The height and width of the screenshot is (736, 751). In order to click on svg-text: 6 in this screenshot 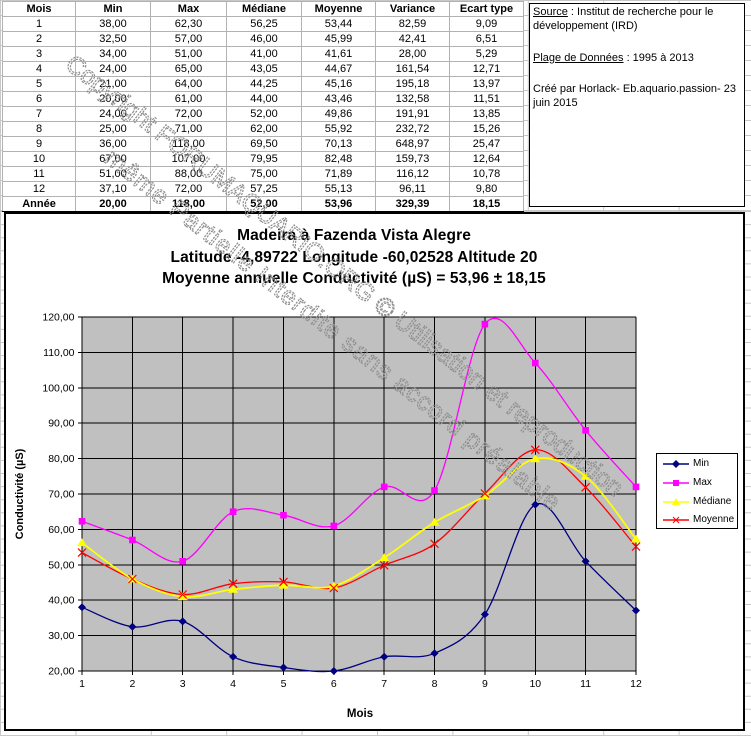, I will do `click(334, 684)`.